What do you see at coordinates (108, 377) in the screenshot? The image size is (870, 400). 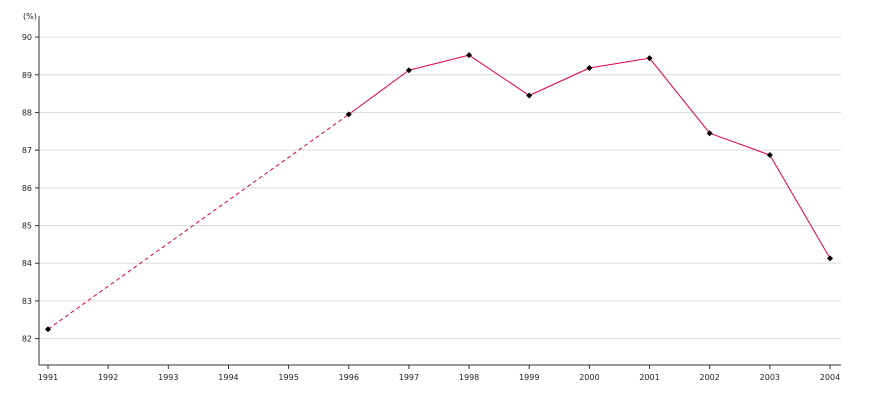 I see `x-tick-label: 1992` at bounding box center [108, 377].